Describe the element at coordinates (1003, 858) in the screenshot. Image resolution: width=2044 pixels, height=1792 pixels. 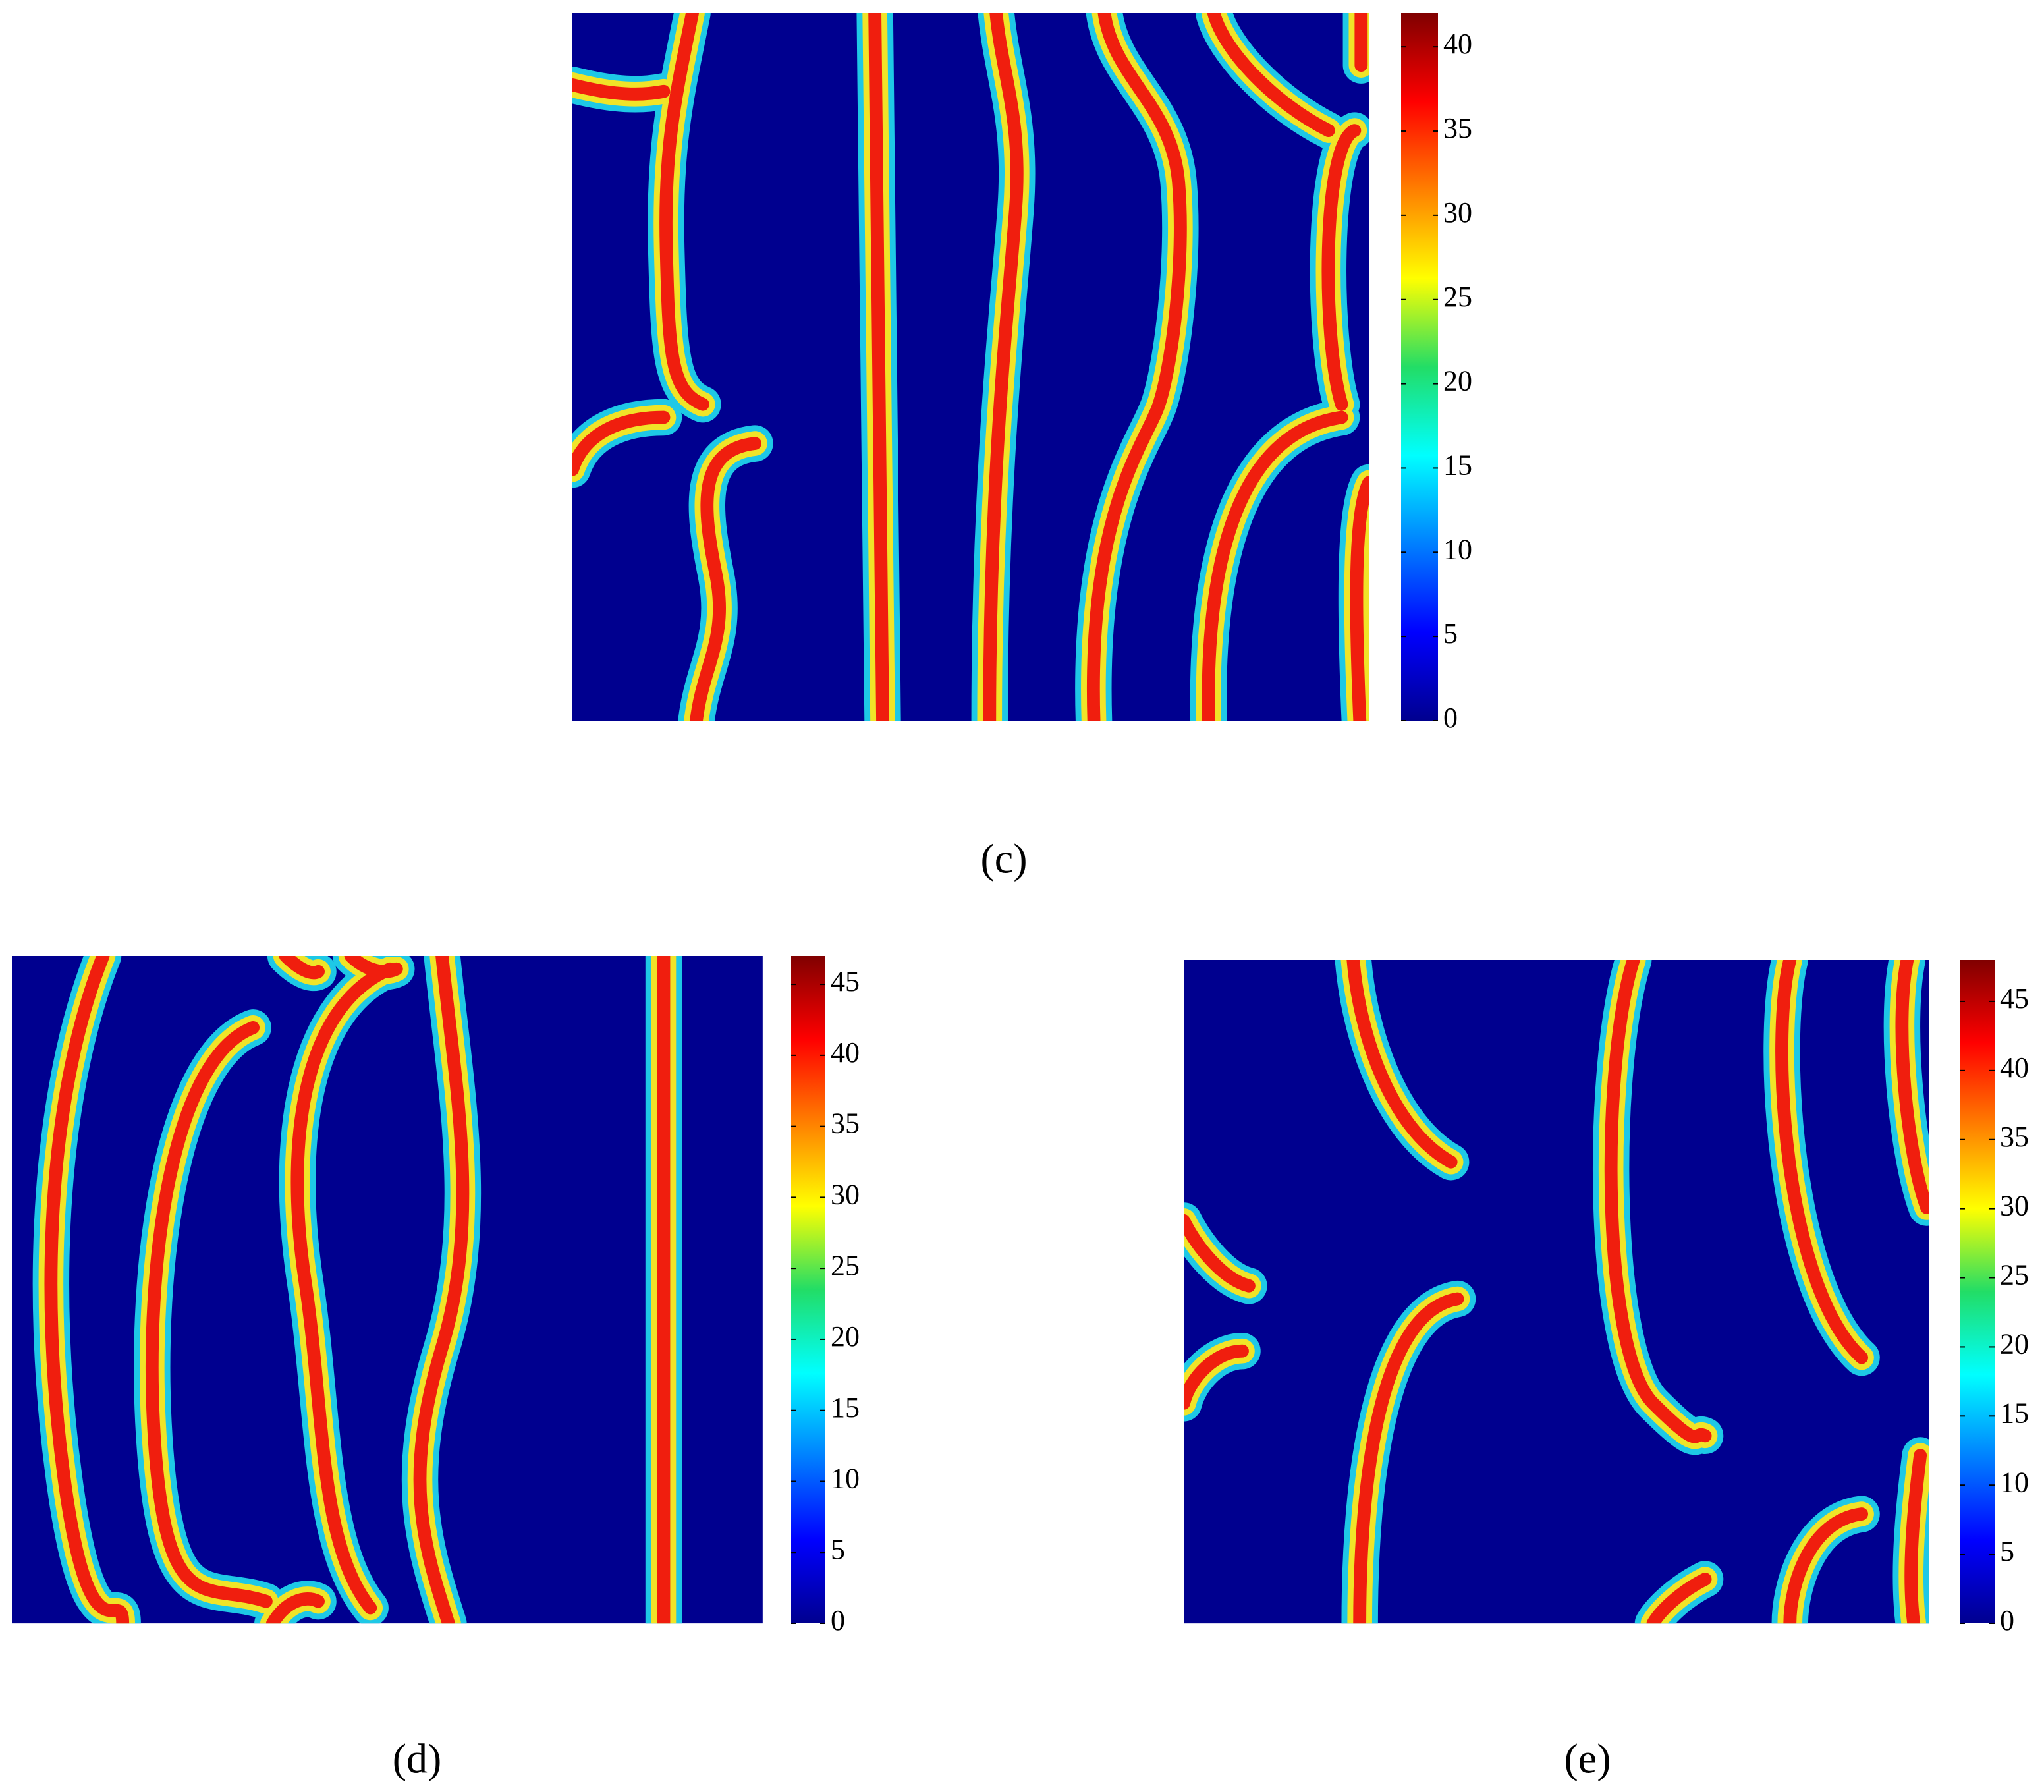
I see `panel-label: (c)` at that location.